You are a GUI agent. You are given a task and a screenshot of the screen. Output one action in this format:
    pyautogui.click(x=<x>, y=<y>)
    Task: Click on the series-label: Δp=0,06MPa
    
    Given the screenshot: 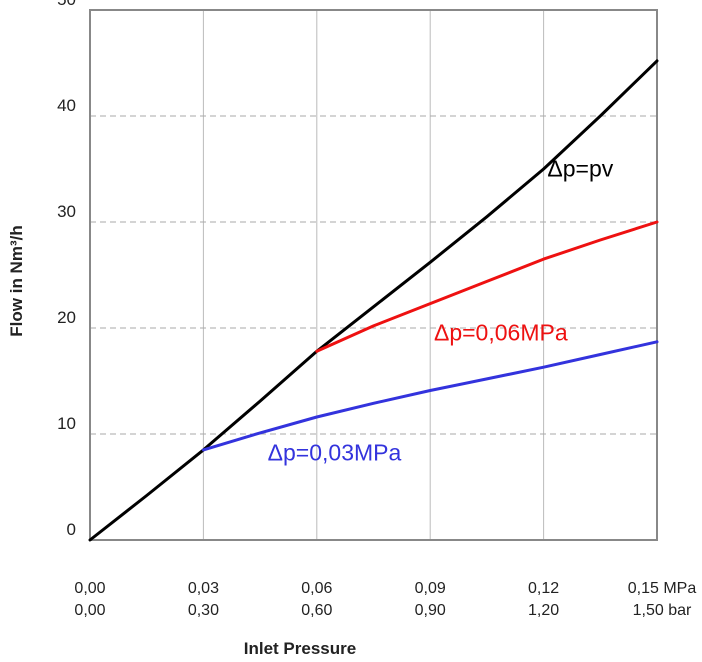 What is the action you would take?
    pyautogui.click(x=501, y=333)
    